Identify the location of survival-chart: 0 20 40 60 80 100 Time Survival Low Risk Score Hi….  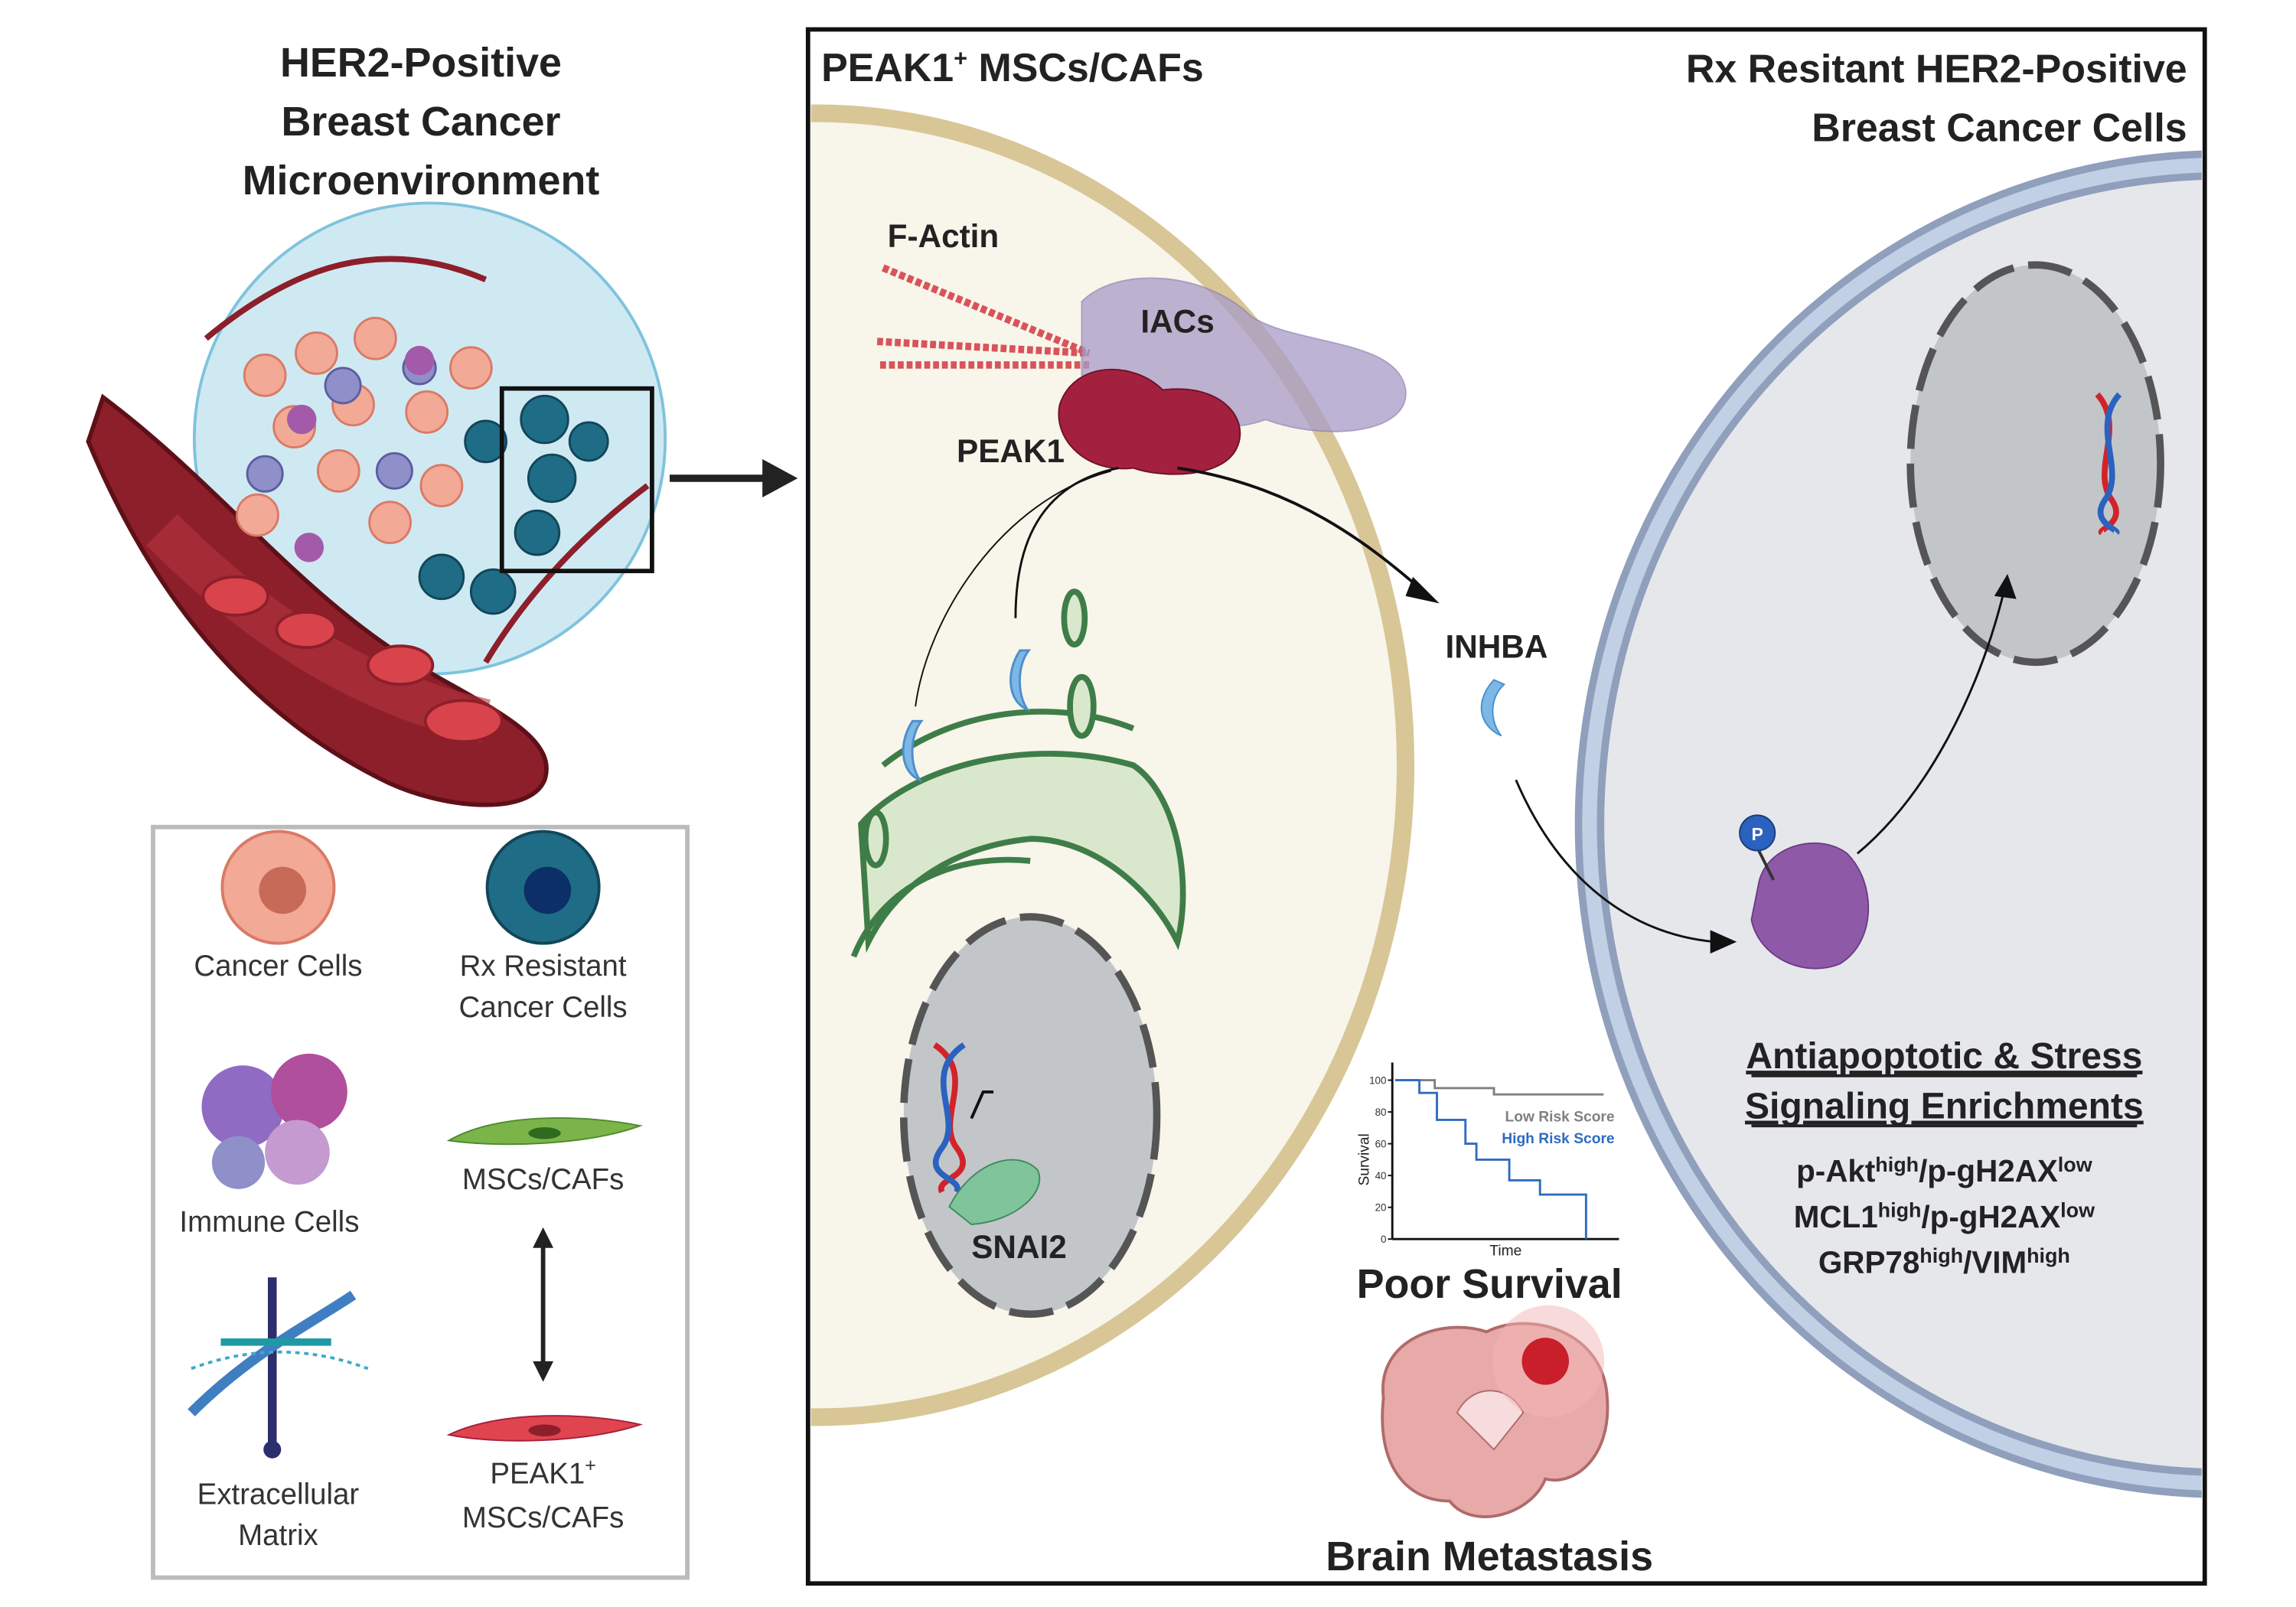
(1487, 1160).